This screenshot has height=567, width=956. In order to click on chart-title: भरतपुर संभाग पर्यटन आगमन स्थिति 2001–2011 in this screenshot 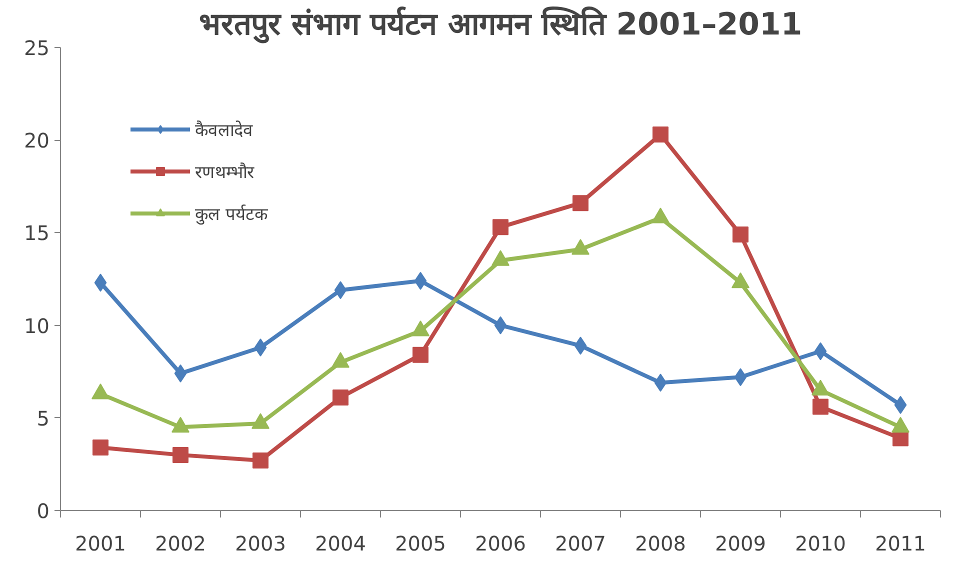, I will do `click(500, 25)`.